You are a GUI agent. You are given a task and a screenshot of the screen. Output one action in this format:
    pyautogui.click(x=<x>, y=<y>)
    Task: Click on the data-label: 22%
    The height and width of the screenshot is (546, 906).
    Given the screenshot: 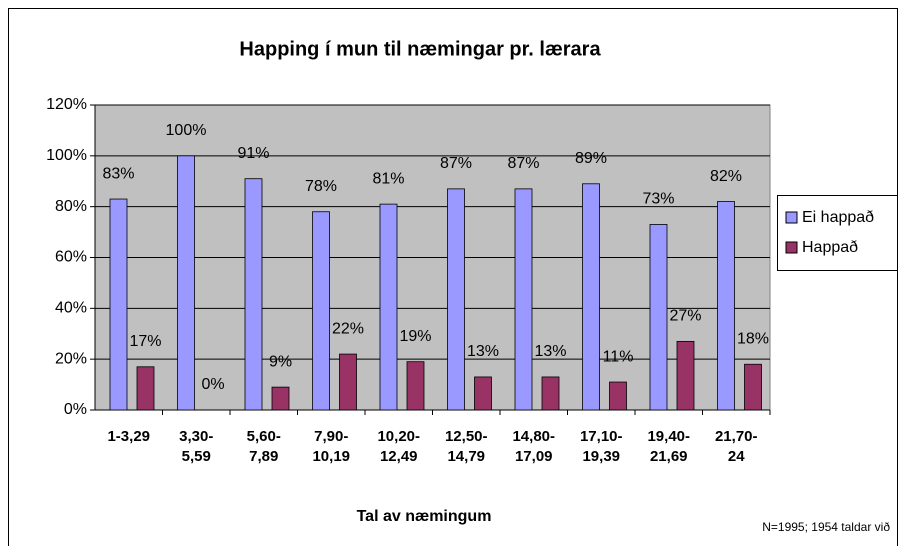 What is the action you would take?
    pyautogui.click(x=348, y=328)
    